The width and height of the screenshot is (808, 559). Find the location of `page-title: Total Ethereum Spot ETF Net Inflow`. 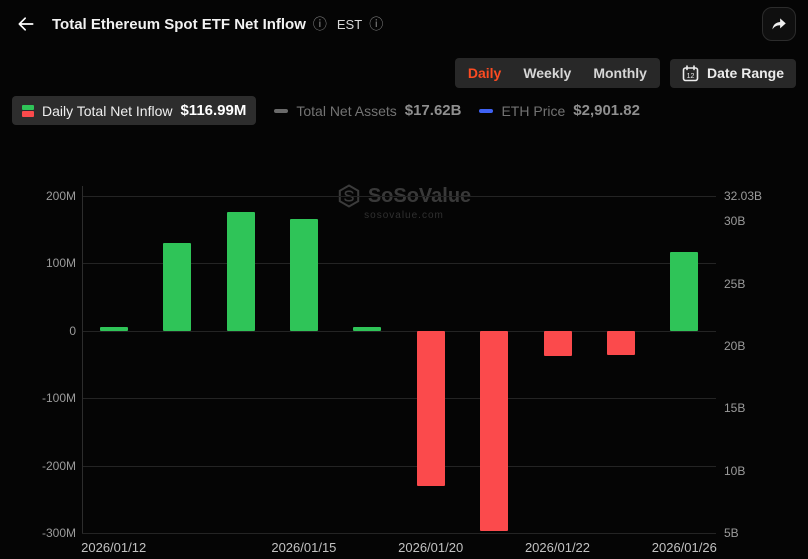

page-title: Total Ethereum Spot ETF Net Inflow is located at coordinates (179, 24).